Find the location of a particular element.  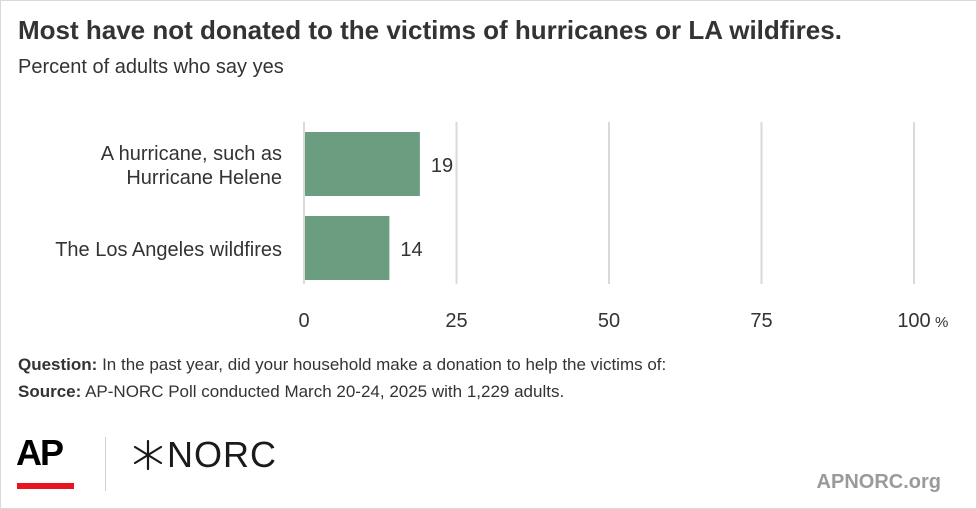

category-label: The Los Angeles wildfires is located at coordinates (168, 250).